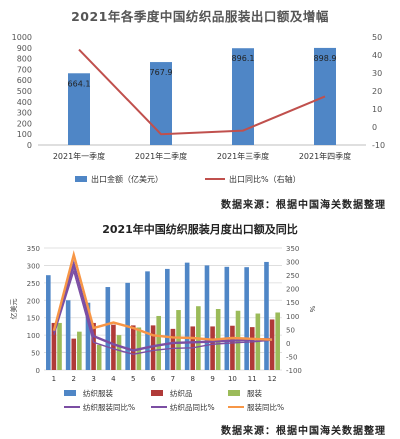 This screenshot has height=439, width=400. What do you see at coordinates (272, 379) in the screenshot?
I see `x-tick-label: 12` at bounding box center [272, 379].